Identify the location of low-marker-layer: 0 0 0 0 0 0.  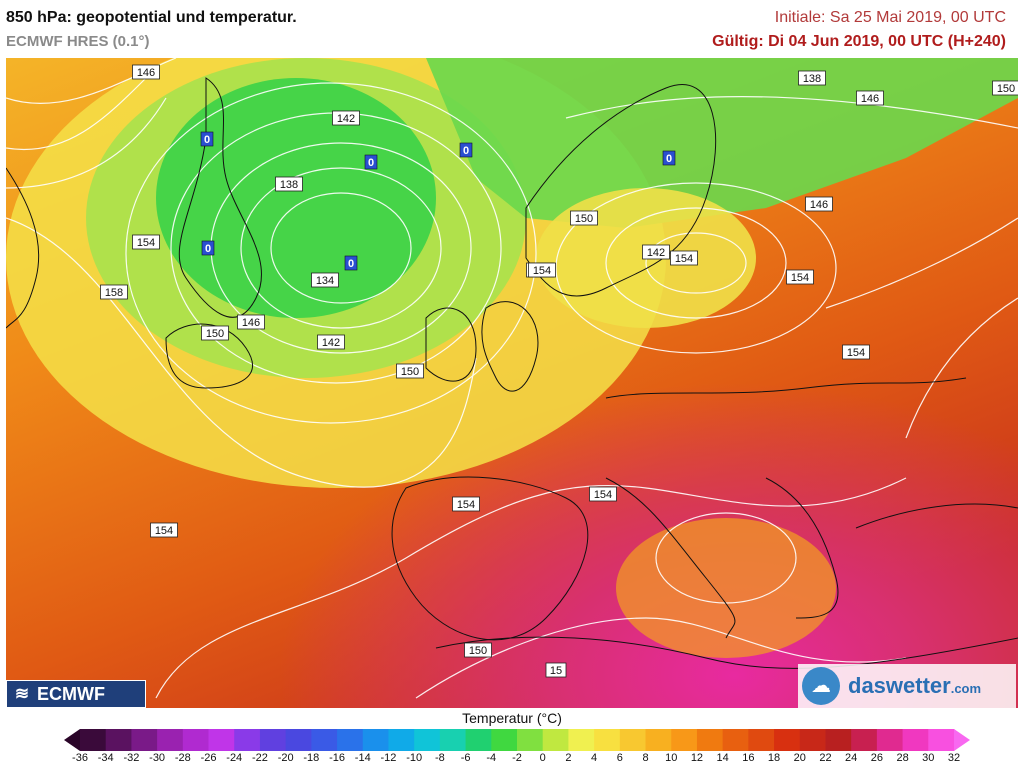
(438, 201).